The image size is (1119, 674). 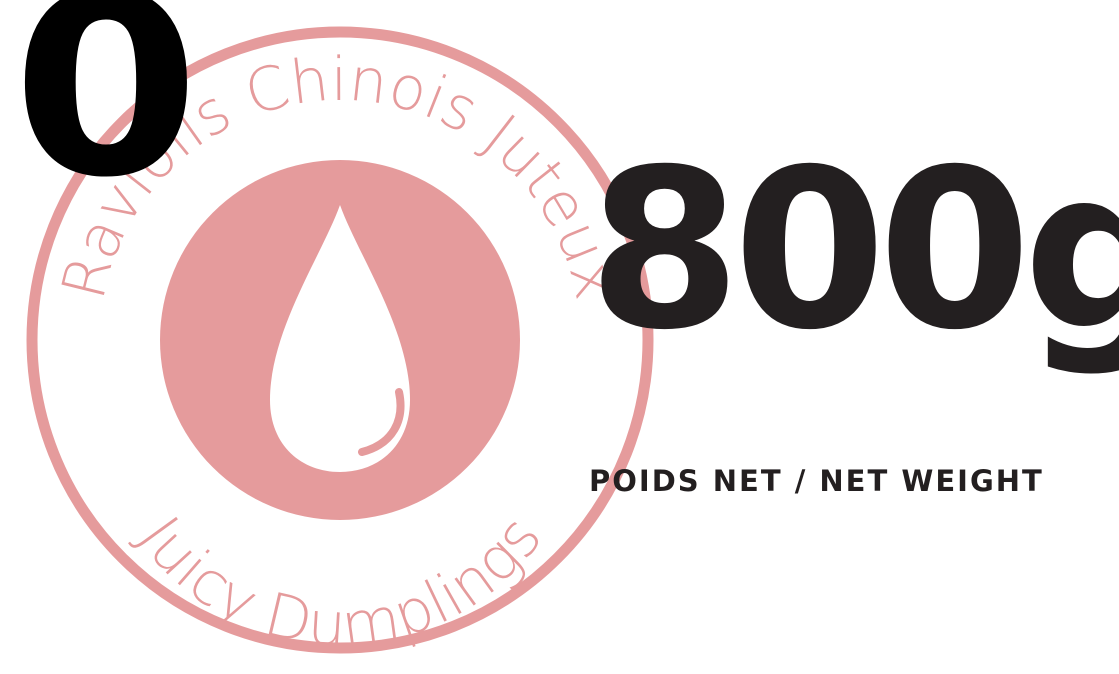 What do you see at coordinates (816, 481) in the screenshot?
I see `net-weight-label: POIDS NET / NET WEIGHT` at bounding box center [816, 481].